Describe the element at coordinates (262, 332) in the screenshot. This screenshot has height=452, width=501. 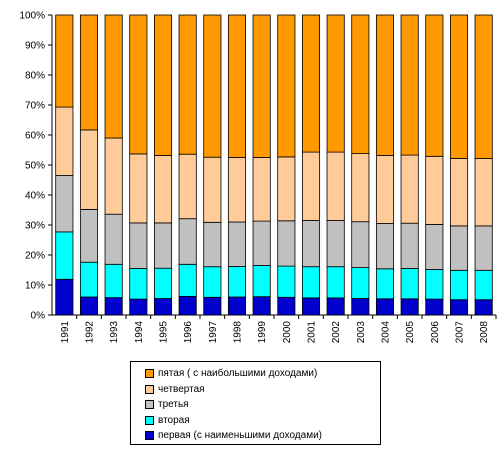
I see `x-tick-label: 1999` at that location.